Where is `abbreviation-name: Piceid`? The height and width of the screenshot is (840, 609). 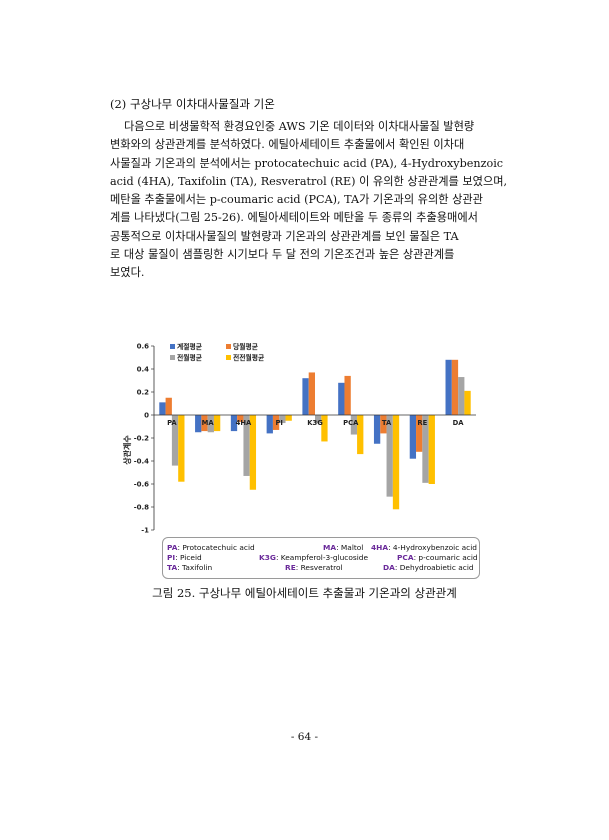
abbreviation-name: Piceid is located at coordinates (191, 557).